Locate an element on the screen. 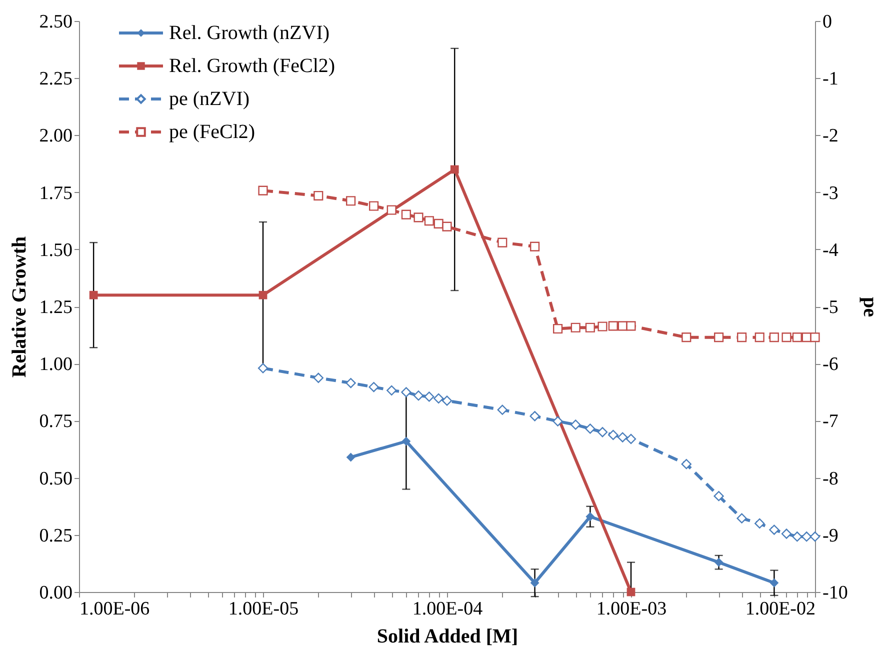 This screenshot has height=654, width=888. y-tick-label: 1.25 is located at coordinates (55, 307).